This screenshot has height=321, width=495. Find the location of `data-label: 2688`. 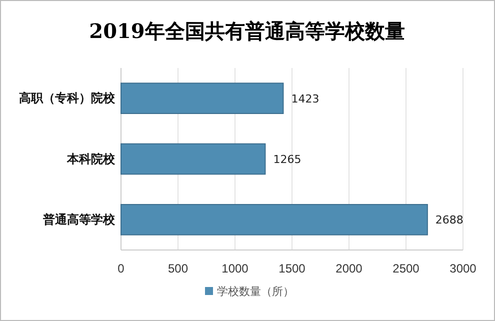

data-label: 2688 is located at coordinates (449, 220).